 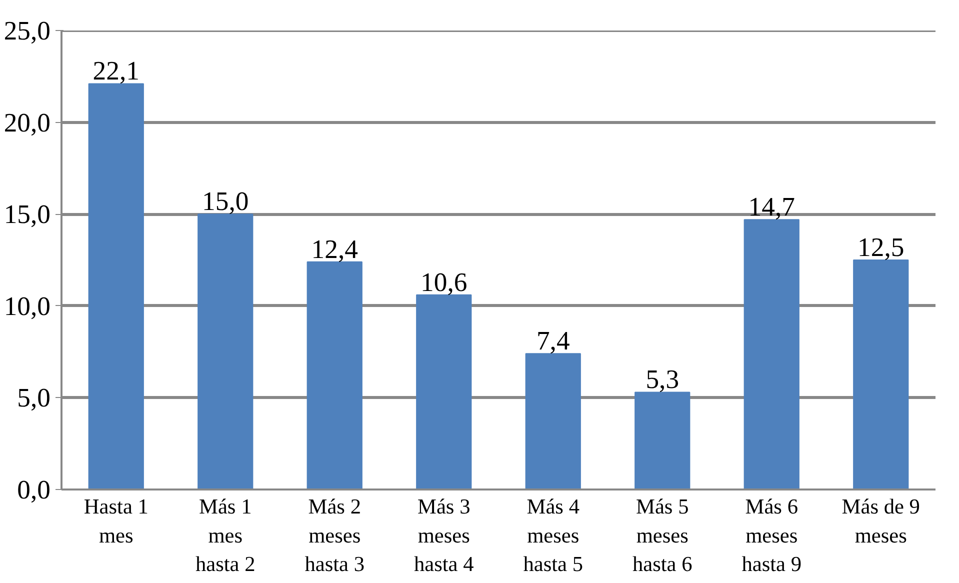 I want to click on y-tick-label: 20,0, so click(x=27, y=122).